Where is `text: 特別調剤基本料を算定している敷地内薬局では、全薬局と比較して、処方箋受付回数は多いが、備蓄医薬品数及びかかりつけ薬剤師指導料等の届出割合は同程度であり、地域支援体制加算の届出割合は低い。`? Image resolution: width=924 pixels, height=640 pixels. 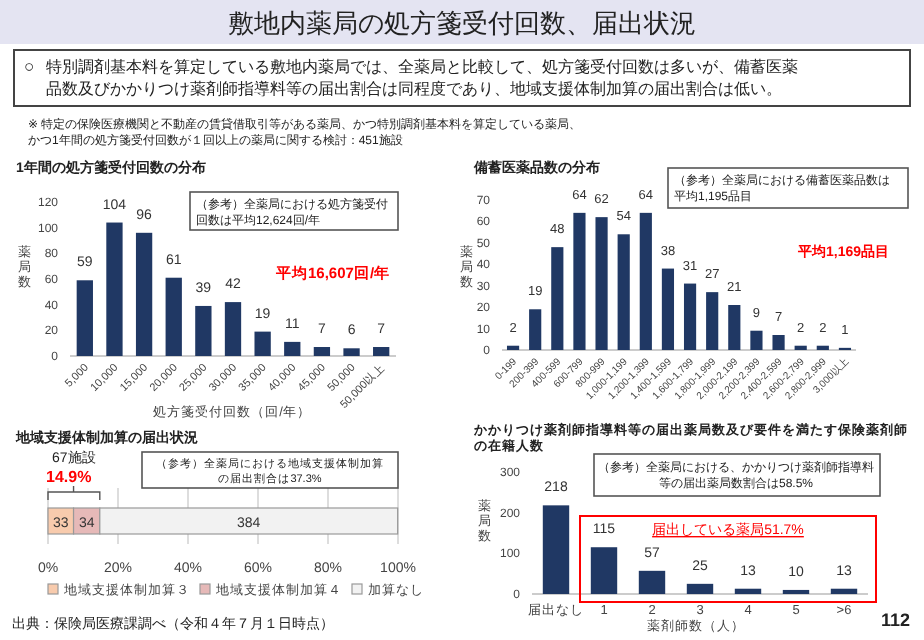
text: 特別調剤基本料を算定している敷地内薬局では、全薬局と比較して、処方箋受付回数は多いが、備蓄医薬品数及びかかりつけ薬剤師指導料等の届出割合は同程度であり、地域支援体制加算の届出割合は低い。 is located at coordinates (422, 78).